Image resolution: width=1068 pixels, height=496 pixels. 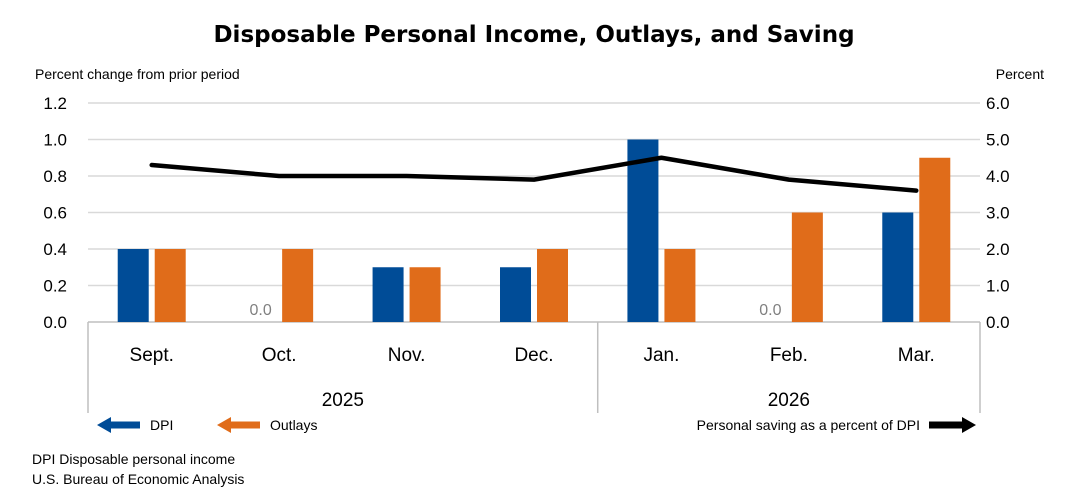 What do you see at coordinates (808, 425) in the screenshot?
I see `legend-label-saving: Personal saving as a percent of DPI` at bounding box center [808, 425].